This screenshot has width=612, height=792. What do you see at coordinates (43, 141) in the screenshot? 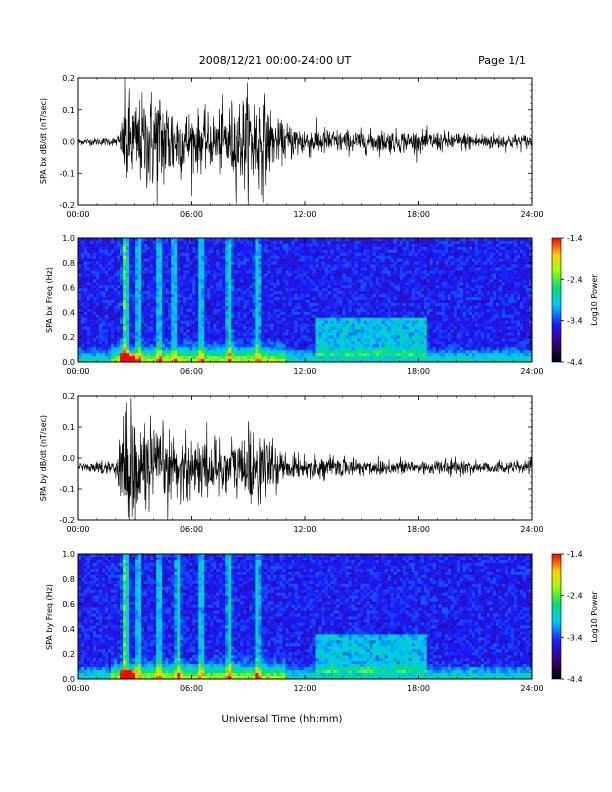
I see `bx-dbdt-ylabel: SPA bx dB/dt (nT/sec)` at bounding box center [43, 141].